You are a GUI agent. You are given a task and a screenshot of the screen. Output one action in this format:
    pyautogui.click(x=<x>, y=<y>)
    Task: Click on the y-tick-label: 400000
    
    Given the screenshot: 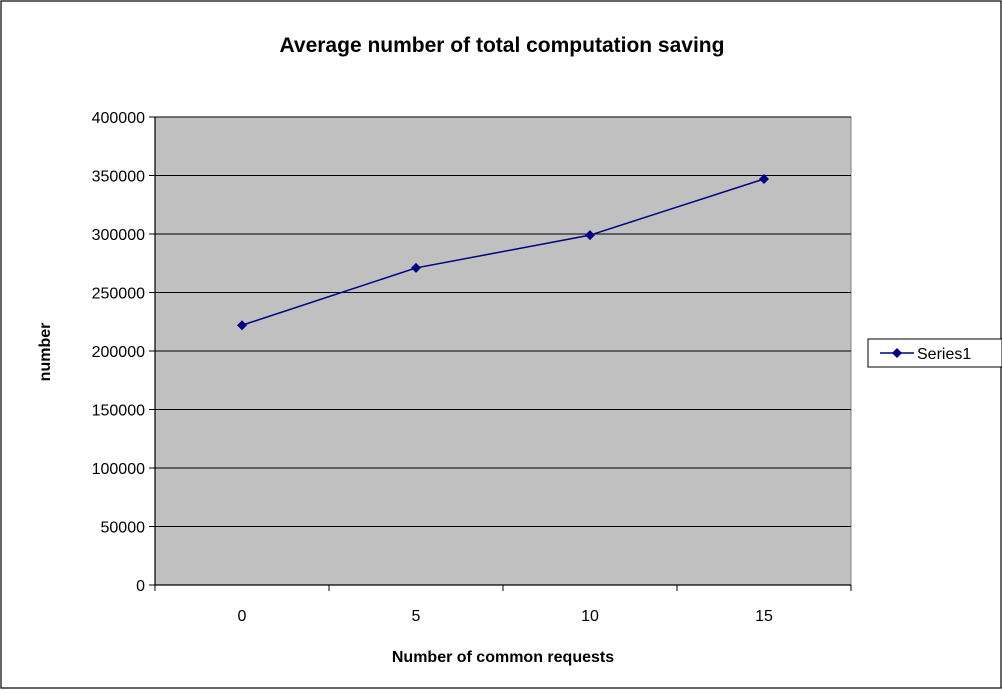 What is the action you would take?
    pyautogui.click(x=118, y=118)
    